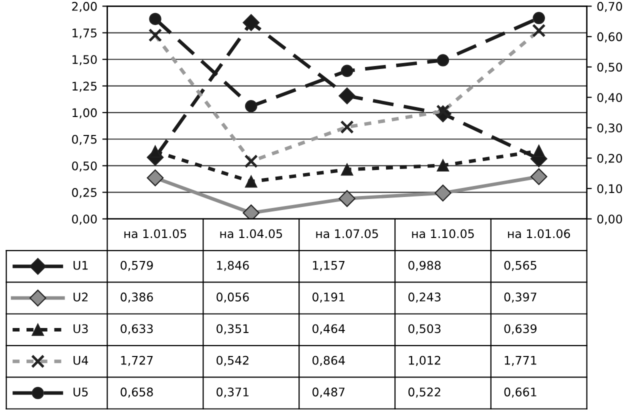 Image resolution: width=631 pixels, height=413 pixels. What do you see at coordinates (136, 329) in the screenshot?
I see `data-label: 0,633` at bounding box center [136, 329].